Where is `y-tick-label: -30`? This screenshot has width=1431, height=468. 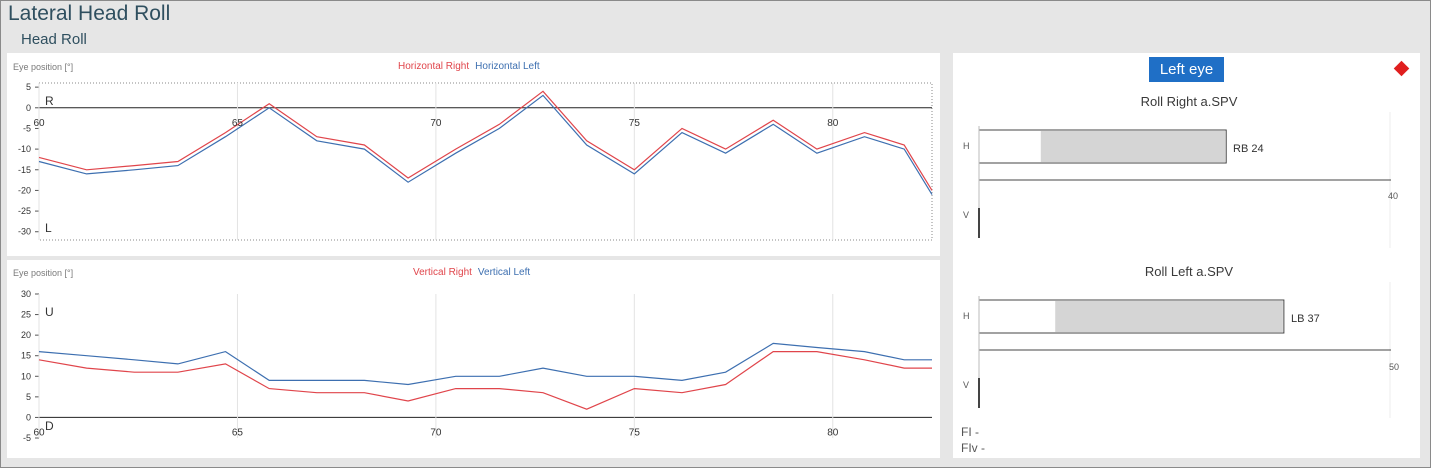 y-tick-label: -30 is located at coordinates (24, 232).